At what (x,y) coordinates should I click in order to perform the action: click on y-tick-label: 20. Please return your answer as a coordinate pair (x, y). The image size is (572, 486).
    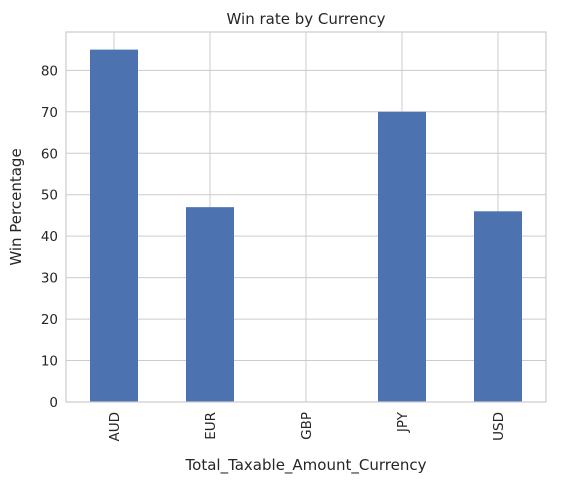
    Looking at the image, I should click on (49, 320).